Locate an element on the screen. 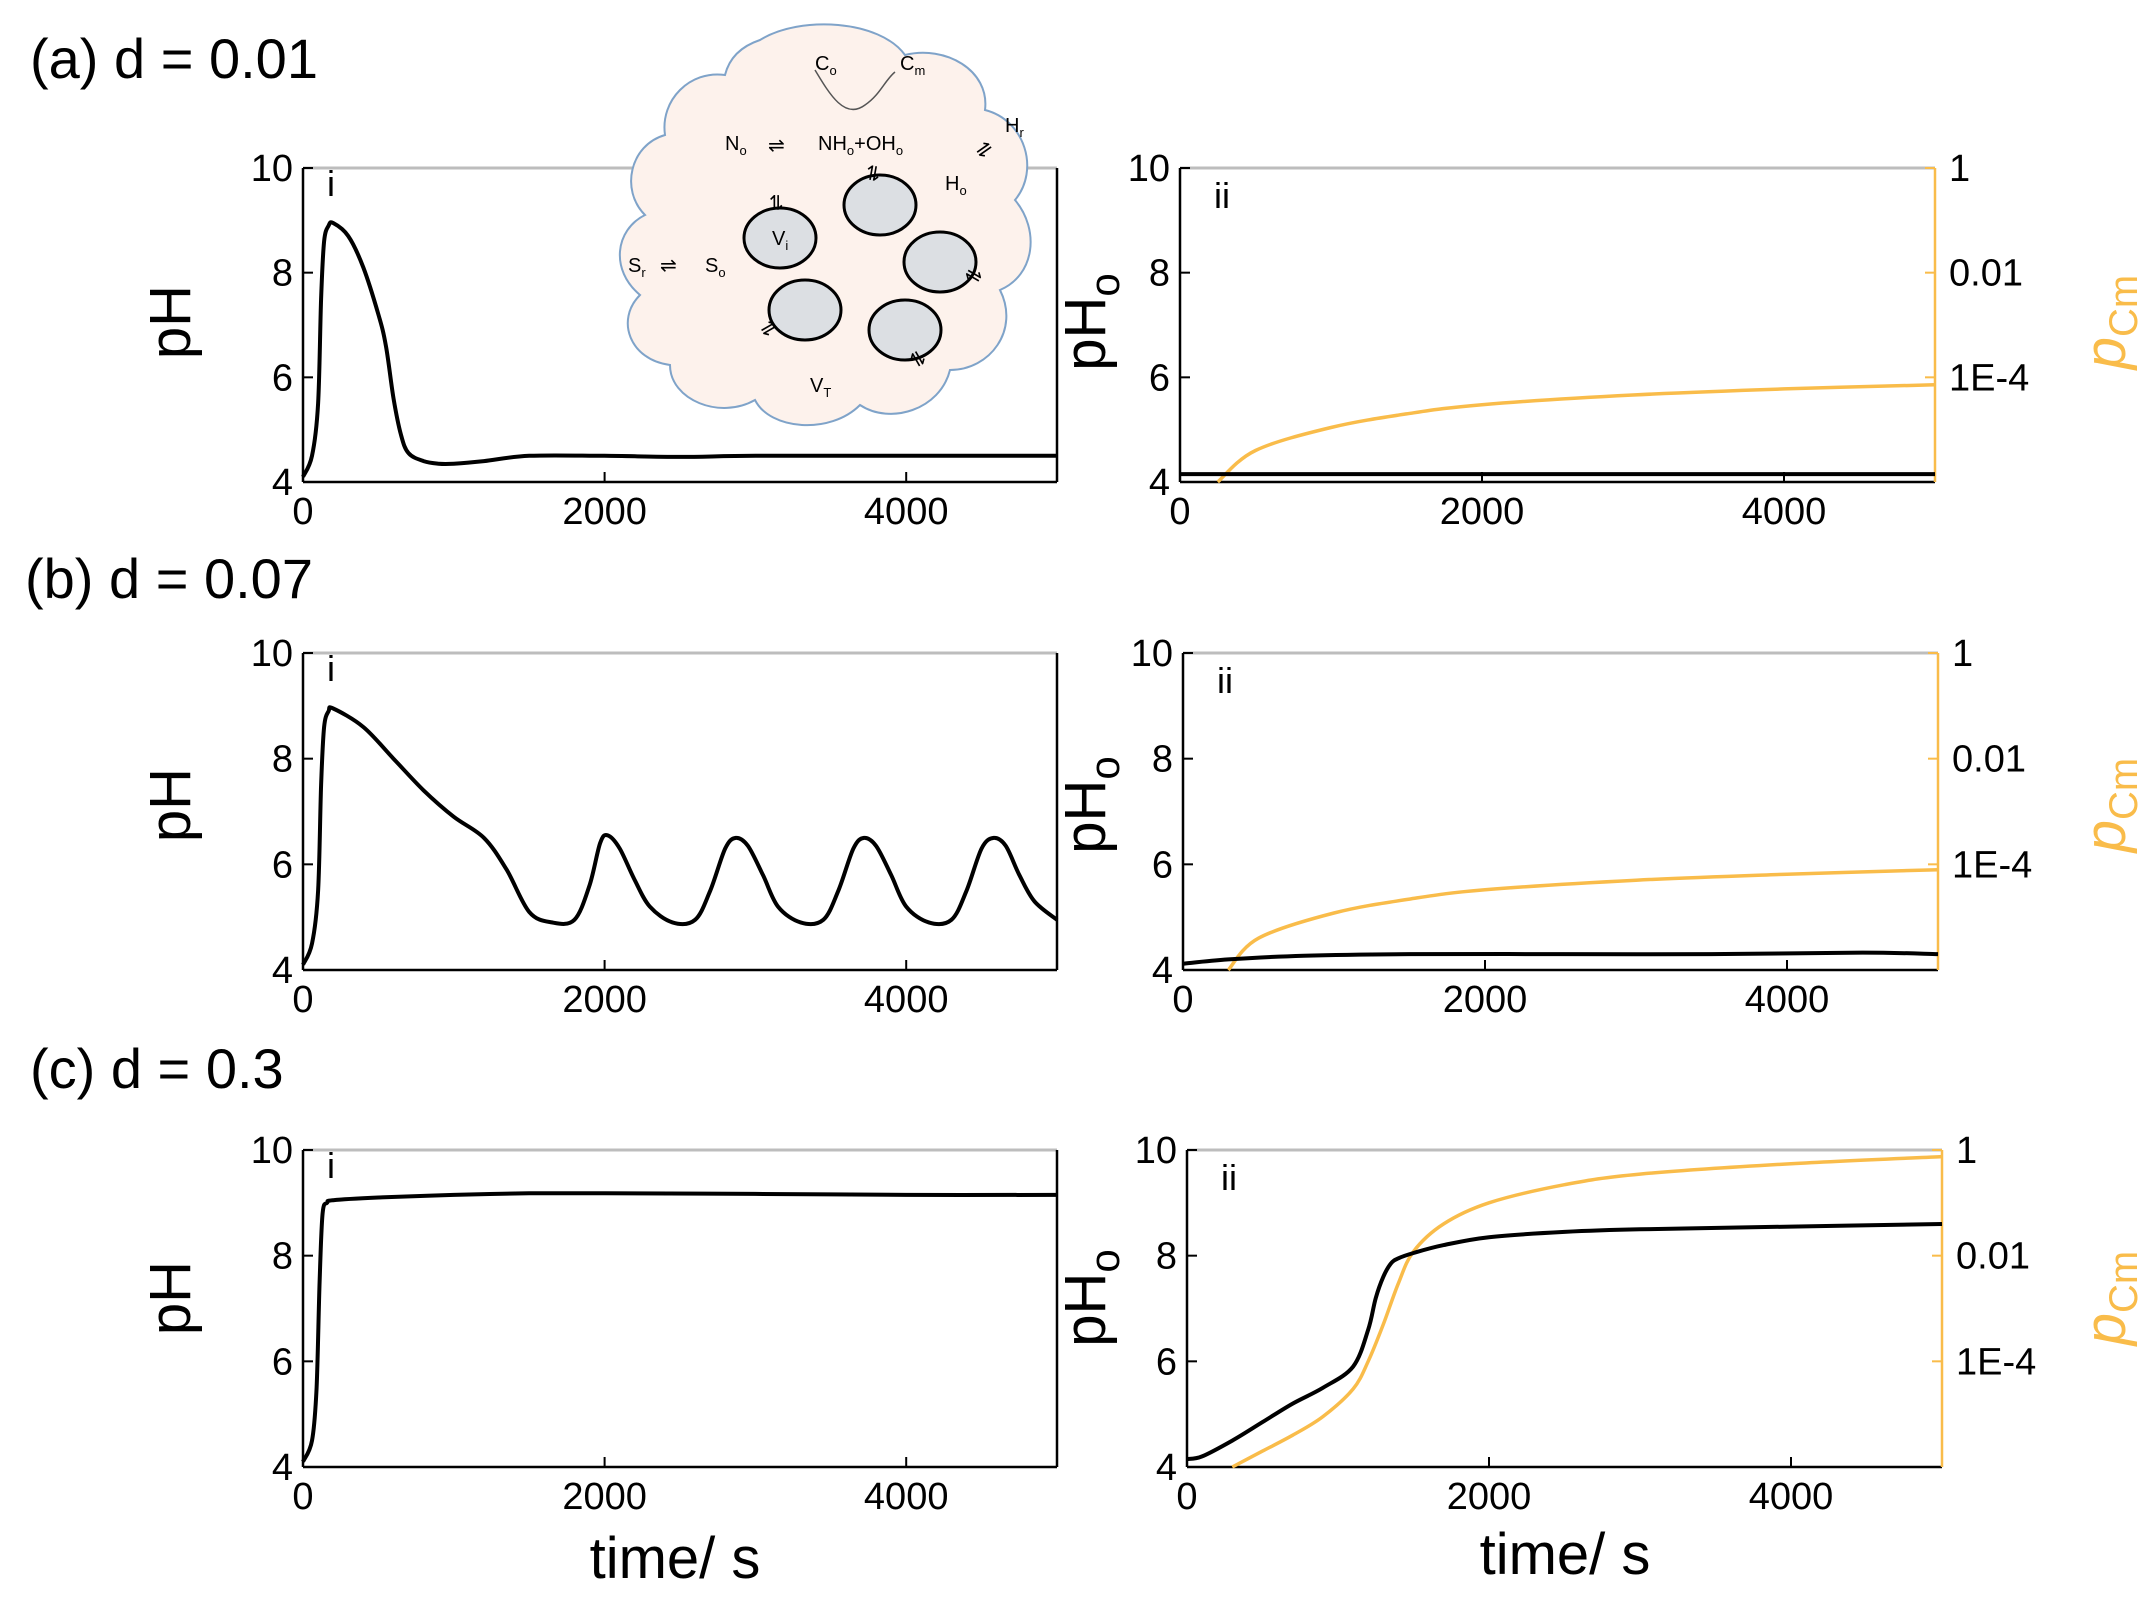  eq-arrow-v2: ⇌ is located at coordinates (873, 173).